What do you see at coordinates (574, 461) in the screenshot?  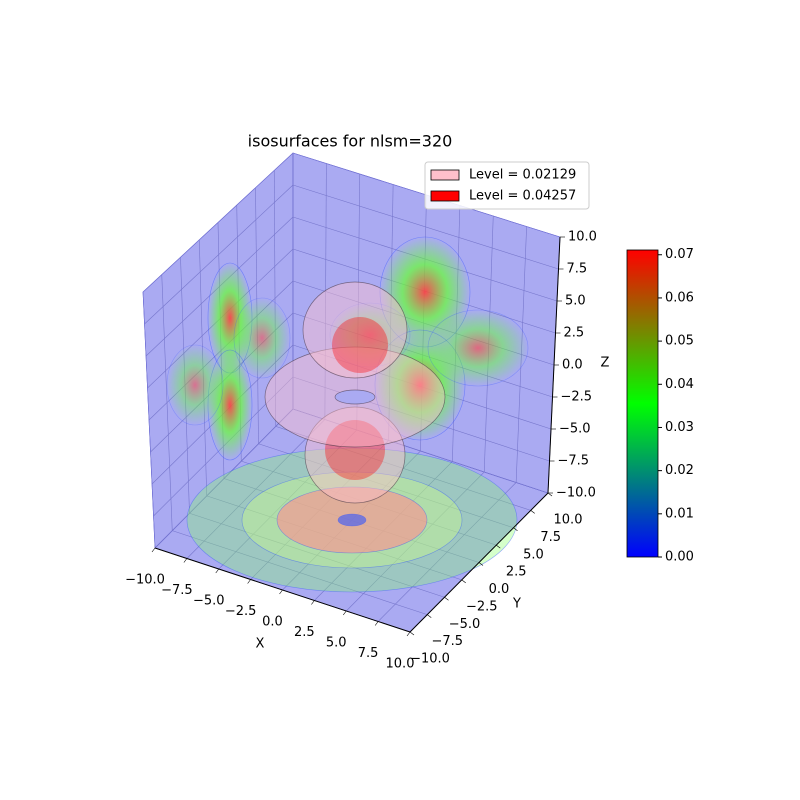 I see `z-tick-label: −7.5` at bounding box center [574, 461].